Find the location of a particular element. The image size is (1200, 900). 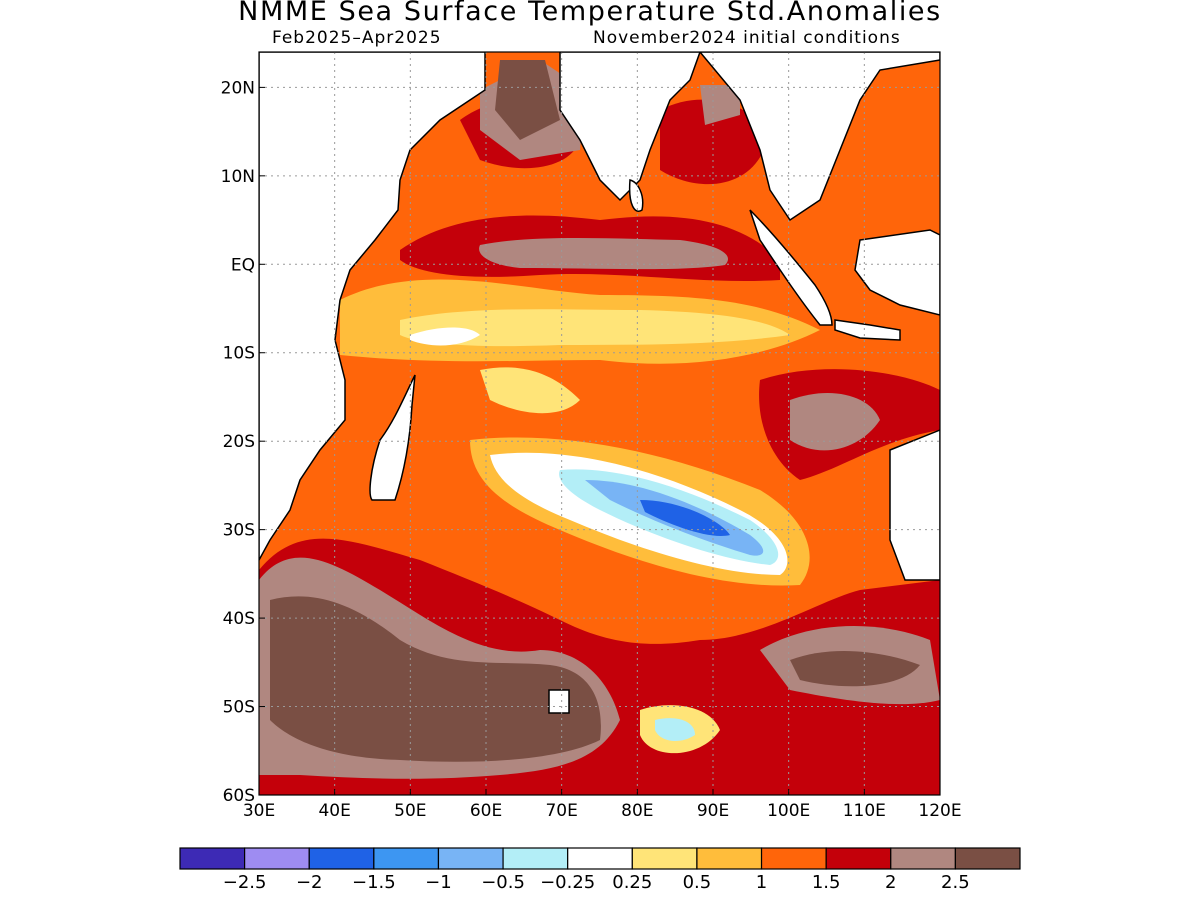

x-tick-label: 60E is located at coordinates (486, 811).